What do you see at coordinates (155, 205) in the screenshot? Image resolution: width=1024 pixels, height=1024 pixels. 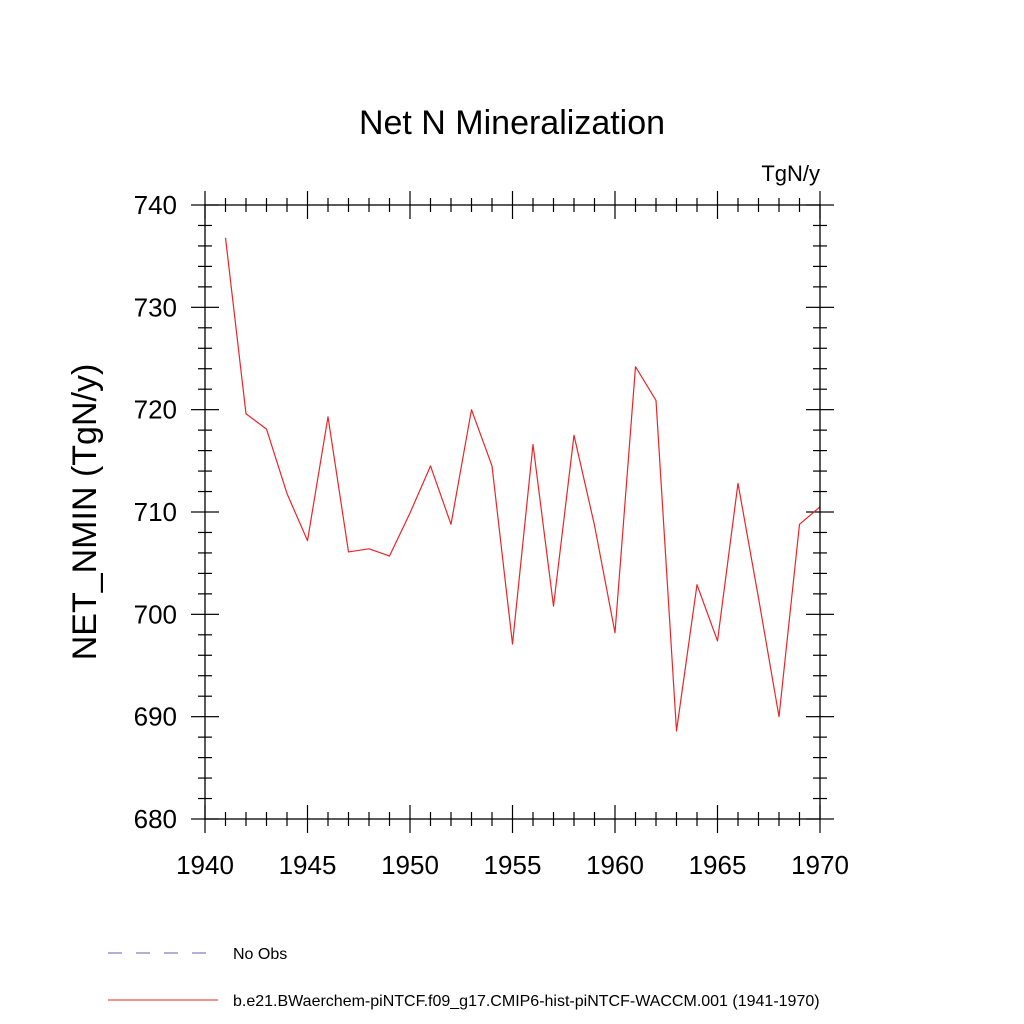 I see `y-tick-label: 740` at bounding box center [155, 205].